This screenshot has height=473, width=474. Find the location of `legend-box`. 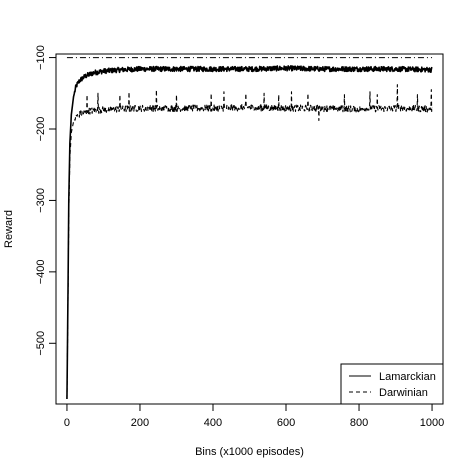

legend-box is located at coordinates (392, 384).